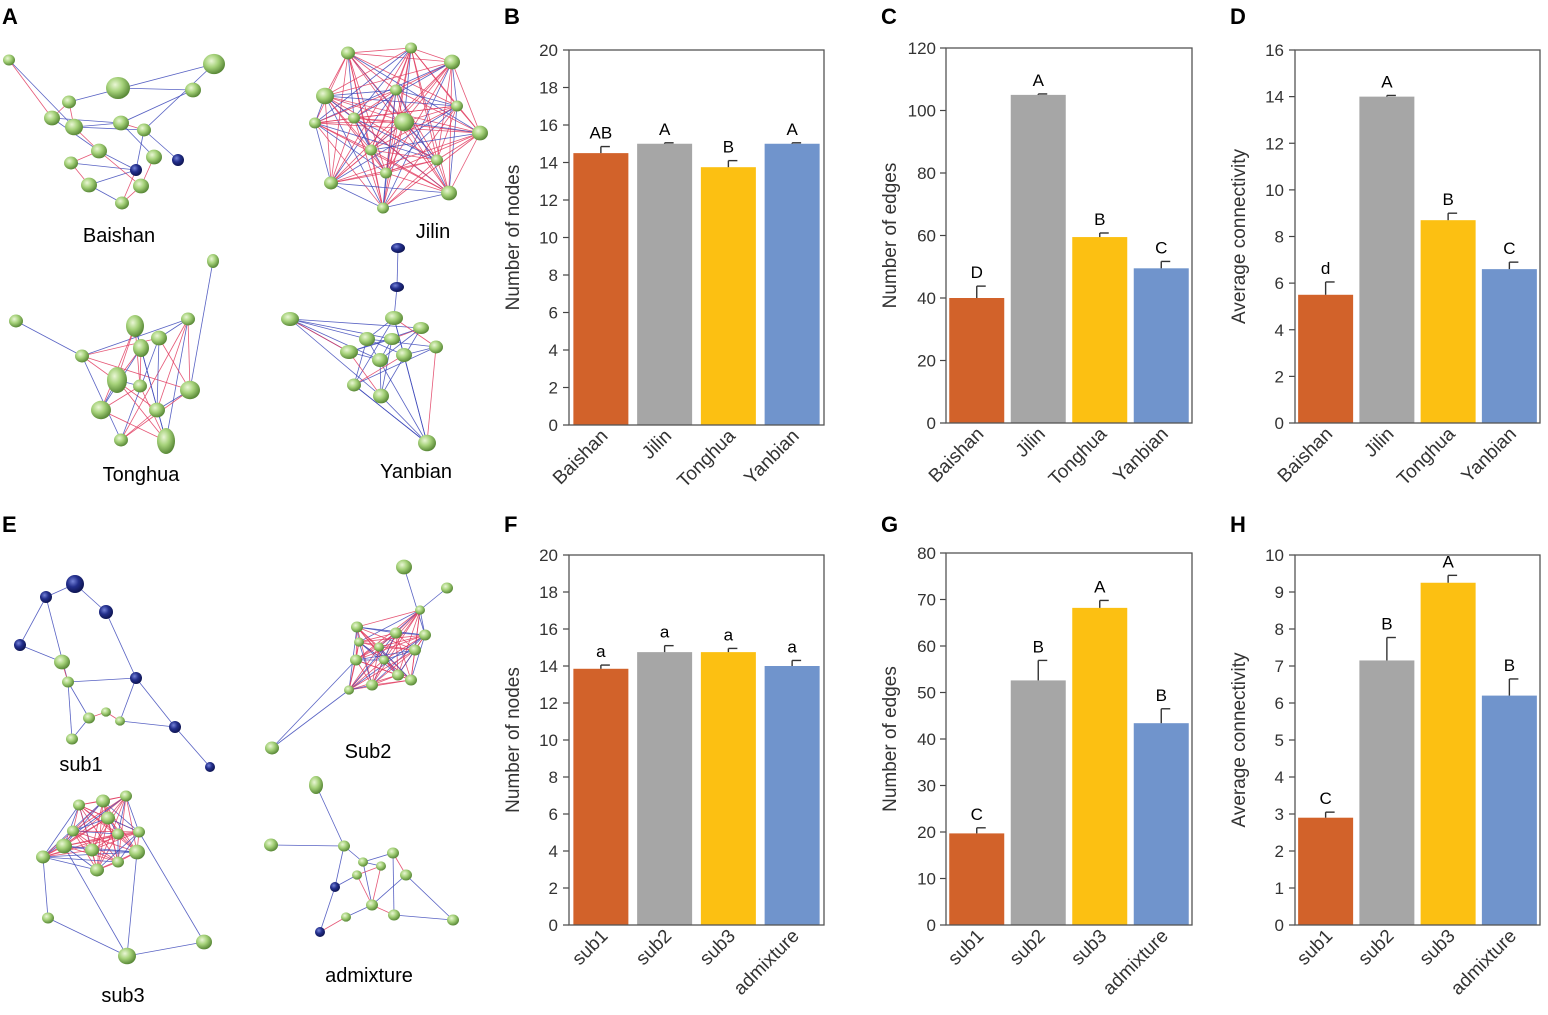 This screenshot has height=1015, width=1548. What do you see at coordinates (548, 629) in the screenshot?
I see `y-tick-label: 16` at bounding box center [548, 629].